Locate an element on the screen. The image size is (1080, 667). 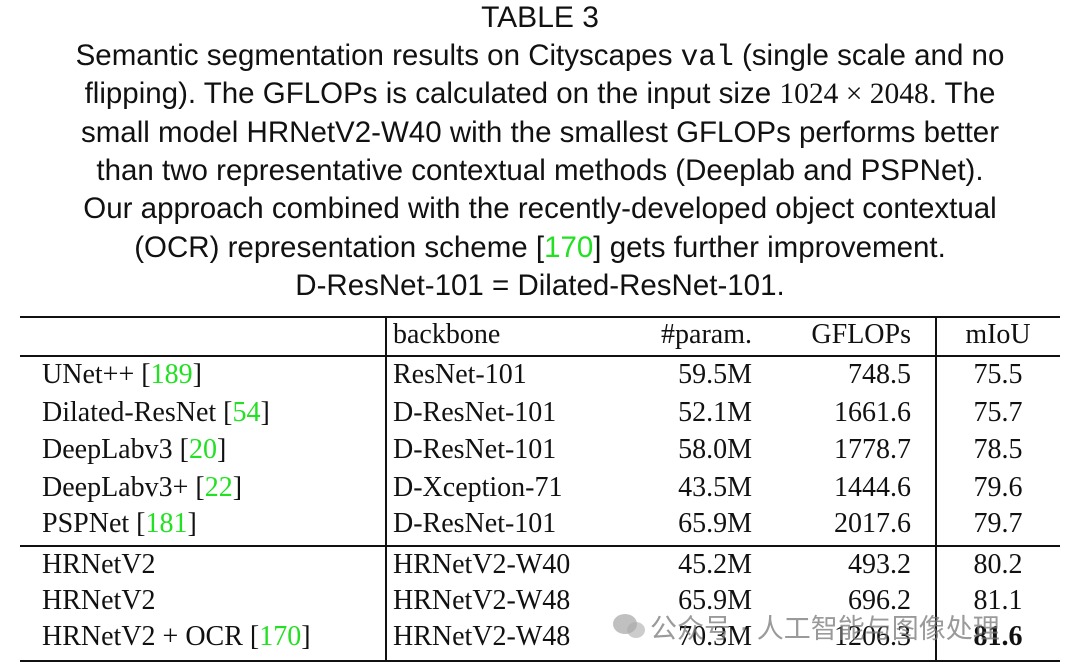
method-cell: UNet++ 189 is located at coordinates (122, 375).